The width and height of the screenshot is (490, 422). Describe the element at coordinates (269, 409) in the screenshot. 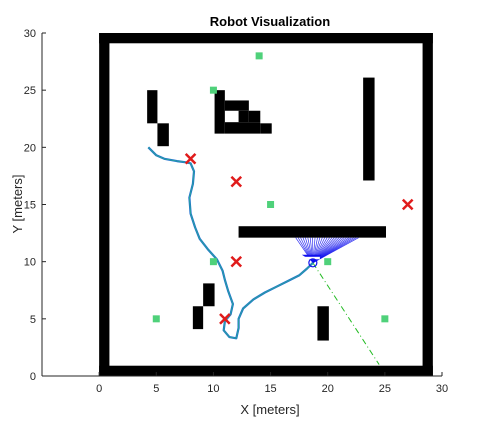

I see `x-axis-label: X [meters]` at that location.